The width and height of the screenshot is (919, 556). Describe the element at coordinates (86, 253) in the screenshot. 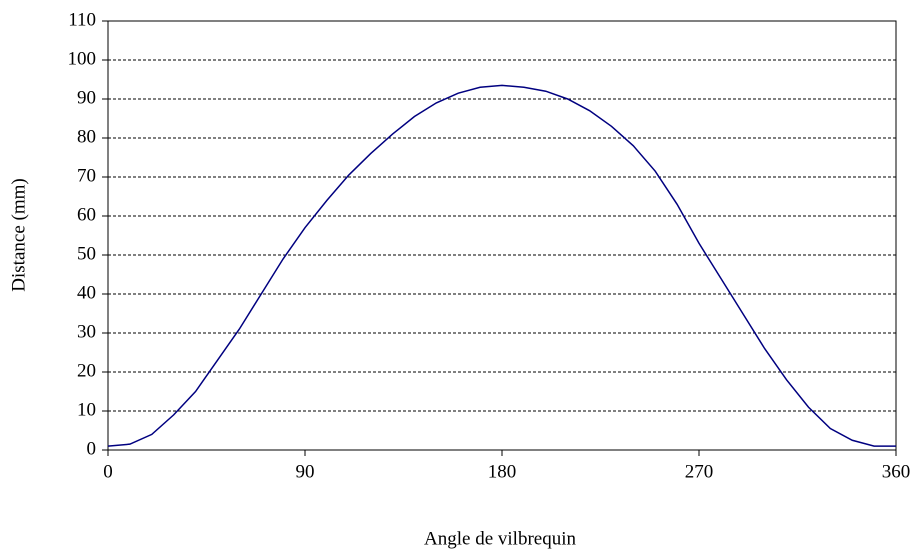

I see `y-tick-label: 50` at that location.